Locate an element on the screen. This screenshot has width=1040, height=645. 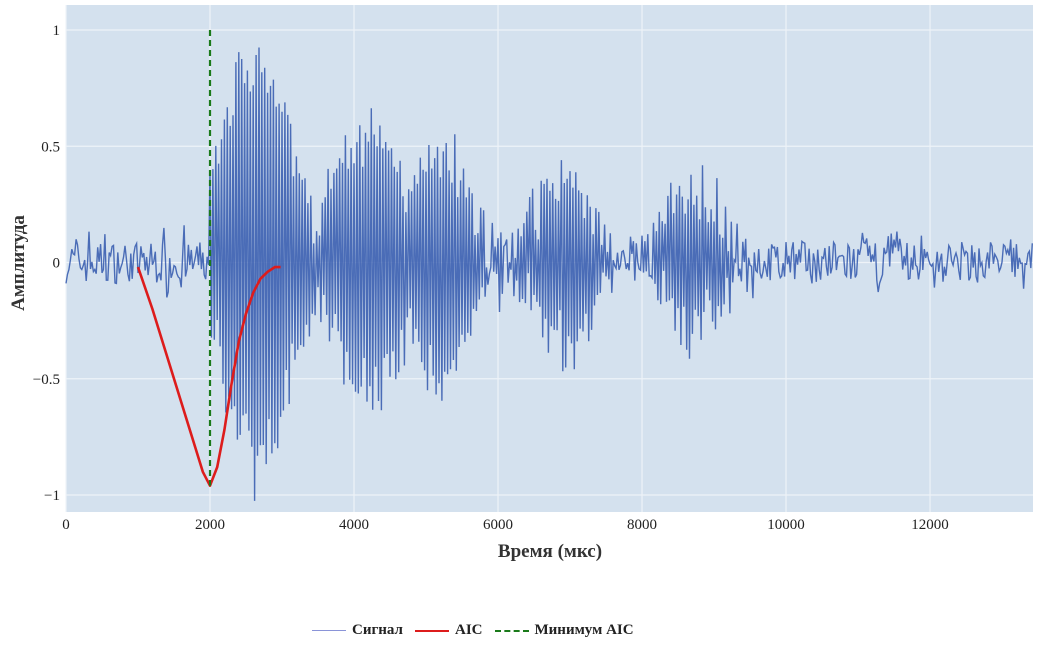
signal-line-swatch-icon is located at coordinates (329, 630).